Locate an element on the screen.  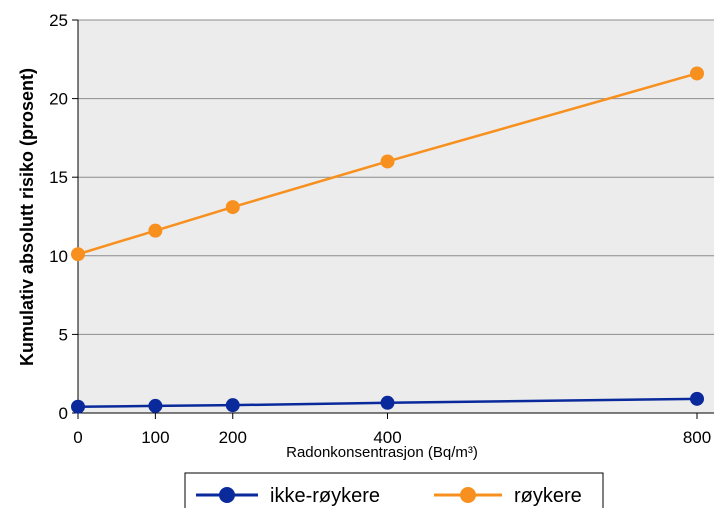
y-axis-ticks: 0 5 10 15 20 25 is located at coordinates (63, 217).